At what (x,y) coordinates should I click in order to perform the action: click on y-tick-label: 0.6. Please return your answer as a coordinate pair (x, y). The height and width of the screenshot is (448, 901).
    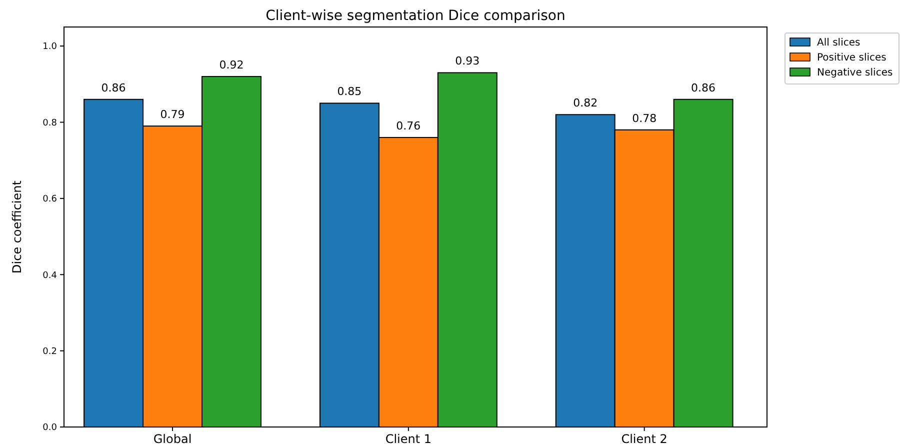
    Looking at the image, I should click on (50, 199).